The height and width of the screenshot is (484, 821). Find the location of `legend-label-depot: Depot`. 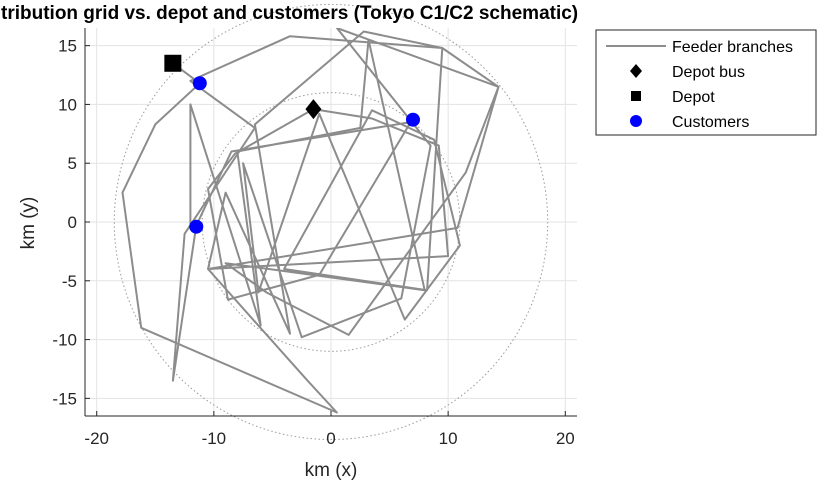

legend-label-depot: Depot is located at coordinates (693, 97).